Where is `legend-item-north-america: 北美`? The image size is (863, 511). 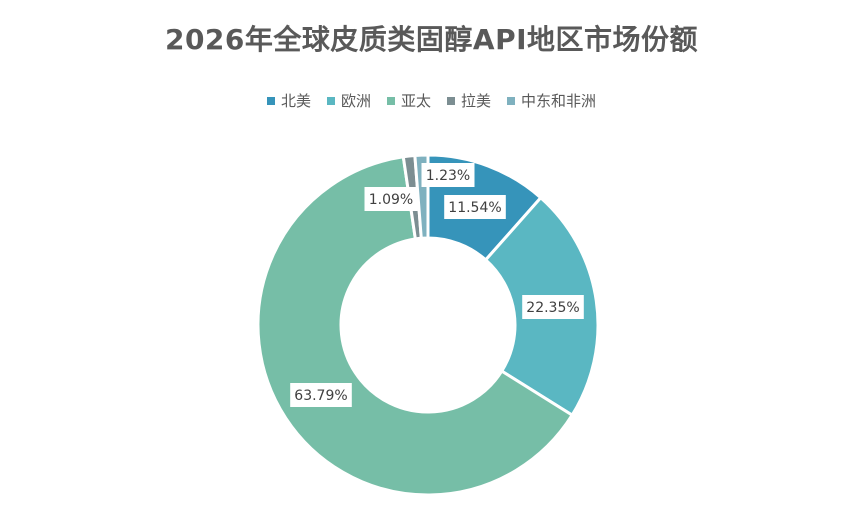 legend-item-north-america: 北美 is located at coordinates (288, 100).